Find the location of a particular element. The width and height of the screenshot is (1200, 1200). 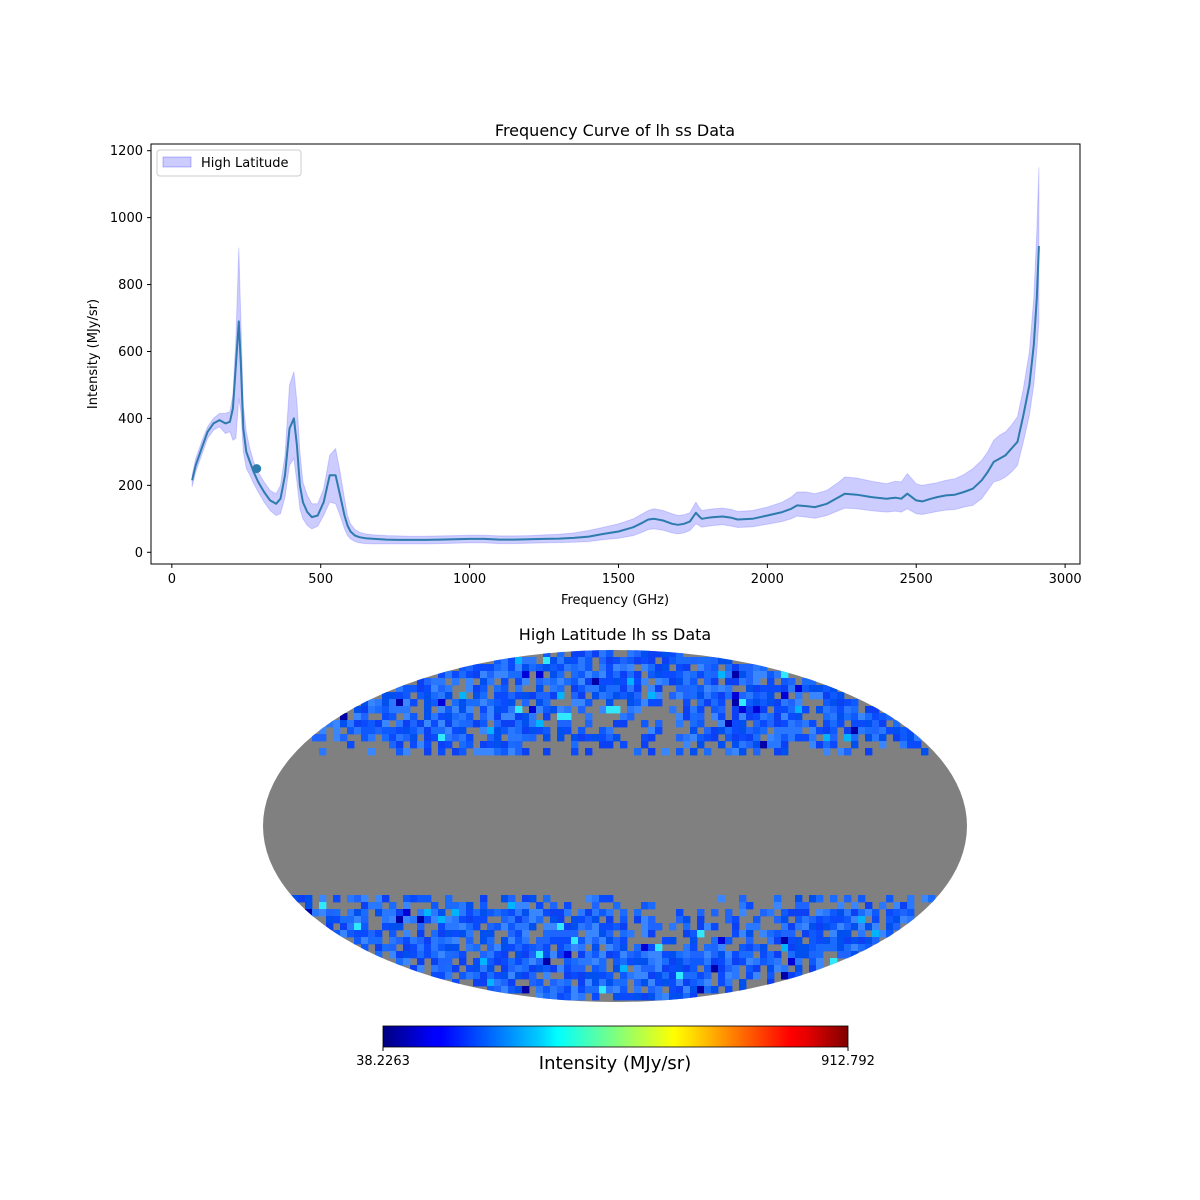

legend-band-swatch is located at coordinates (177, 162).